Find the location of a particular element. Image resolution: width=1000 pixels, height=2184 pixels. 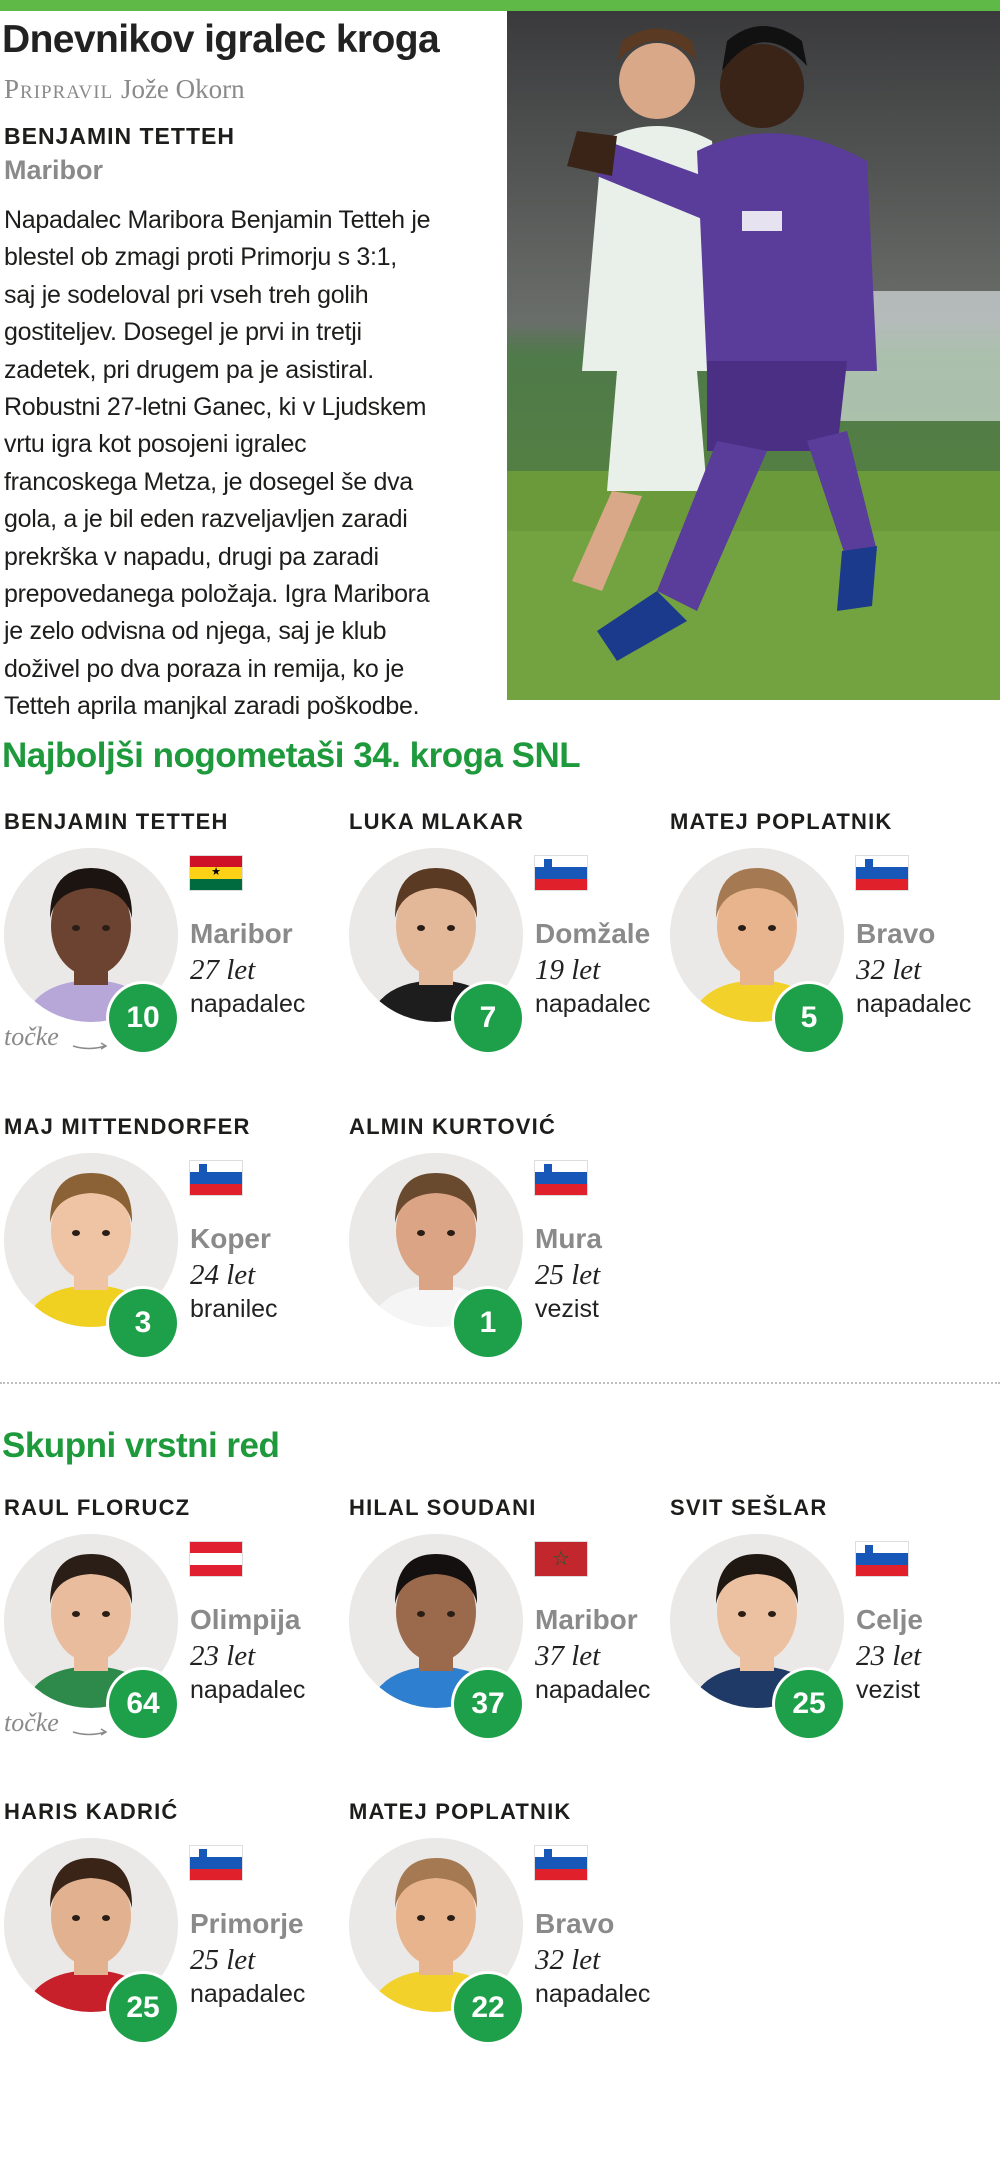

description-line: gola, a je bil eden razveljavljen zaradi is located at coordinates (206, 519).